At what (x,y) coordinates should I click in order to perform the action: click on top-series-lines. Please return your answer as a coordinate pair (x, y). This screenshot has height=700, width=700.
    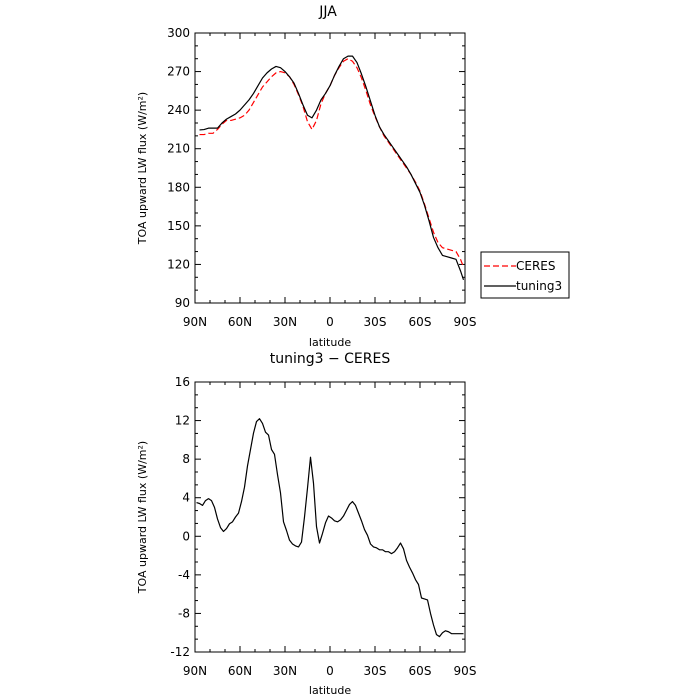
    Looking at the image, I should click on (332, 168).